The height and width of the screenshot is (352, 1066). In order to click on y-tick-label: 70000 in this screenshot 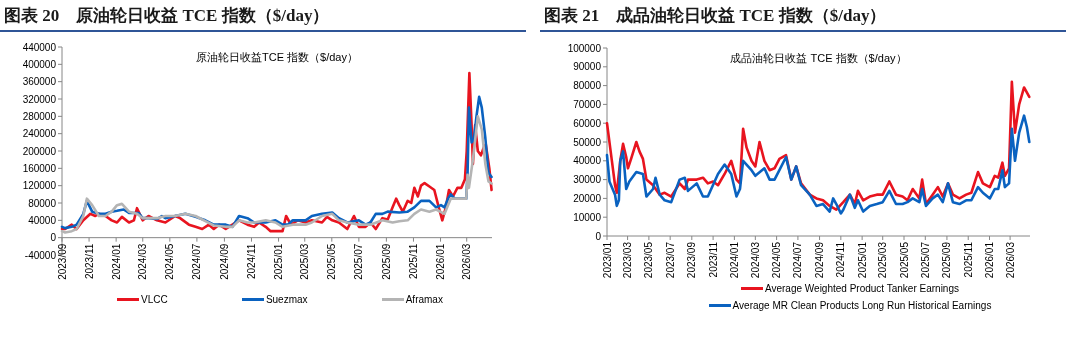, I will do `click(587, 104)`.